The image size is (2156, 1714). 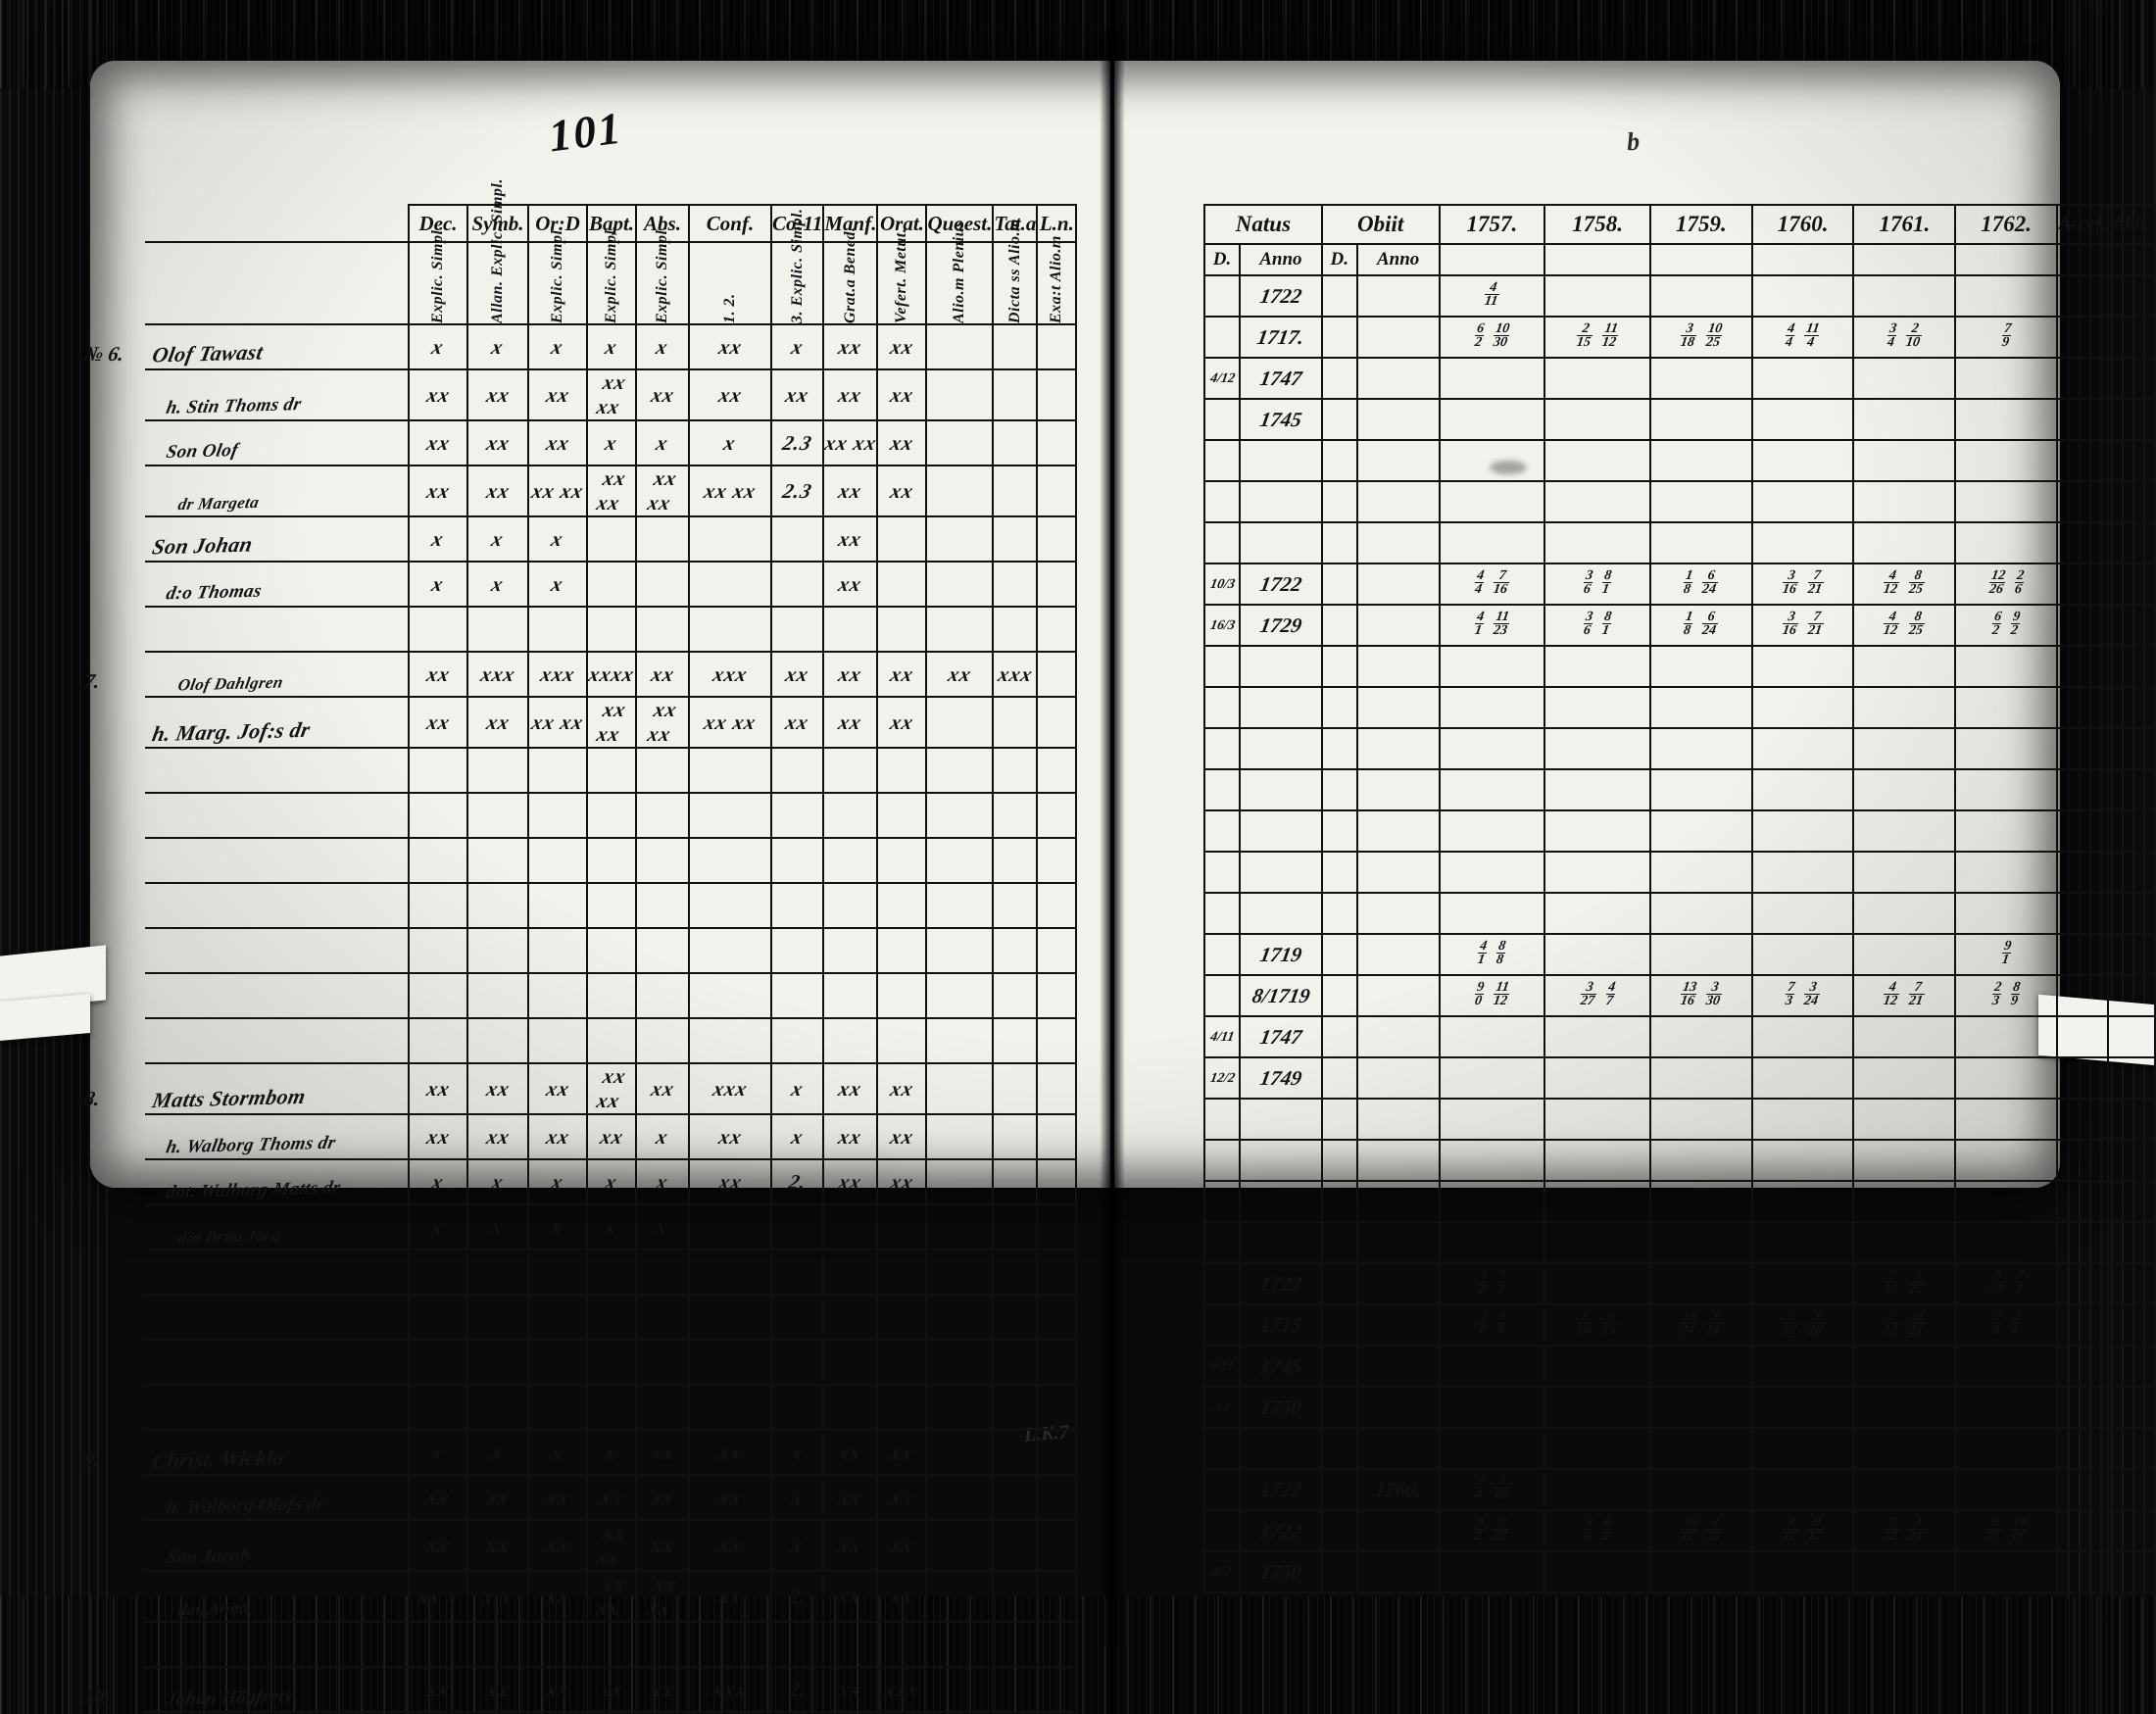 I want to click on table-row: 16/3 1729 4 1 11 23 3 6 8 1 1 8 6 24 3 16 7 21 4 12 8 25 6 2 9 2, so click(x=1679, y=625).